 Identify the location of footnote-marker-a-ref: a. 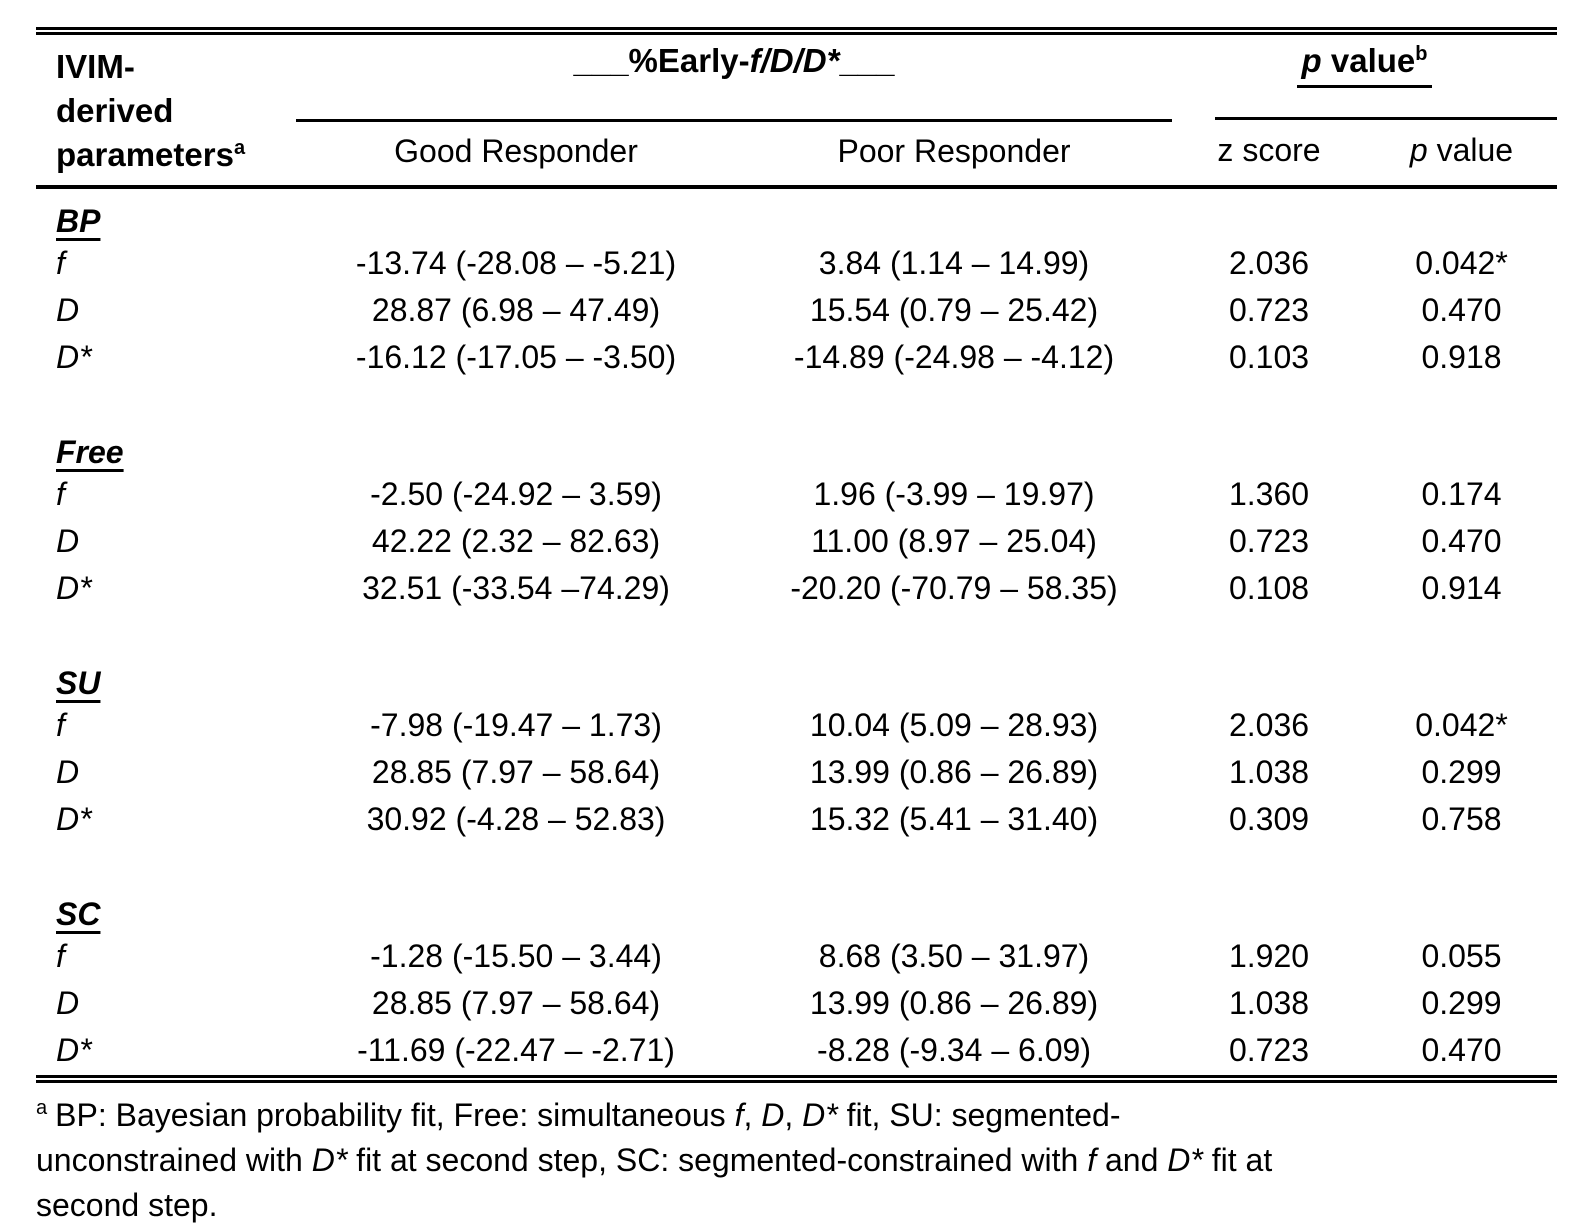
(239, 148).